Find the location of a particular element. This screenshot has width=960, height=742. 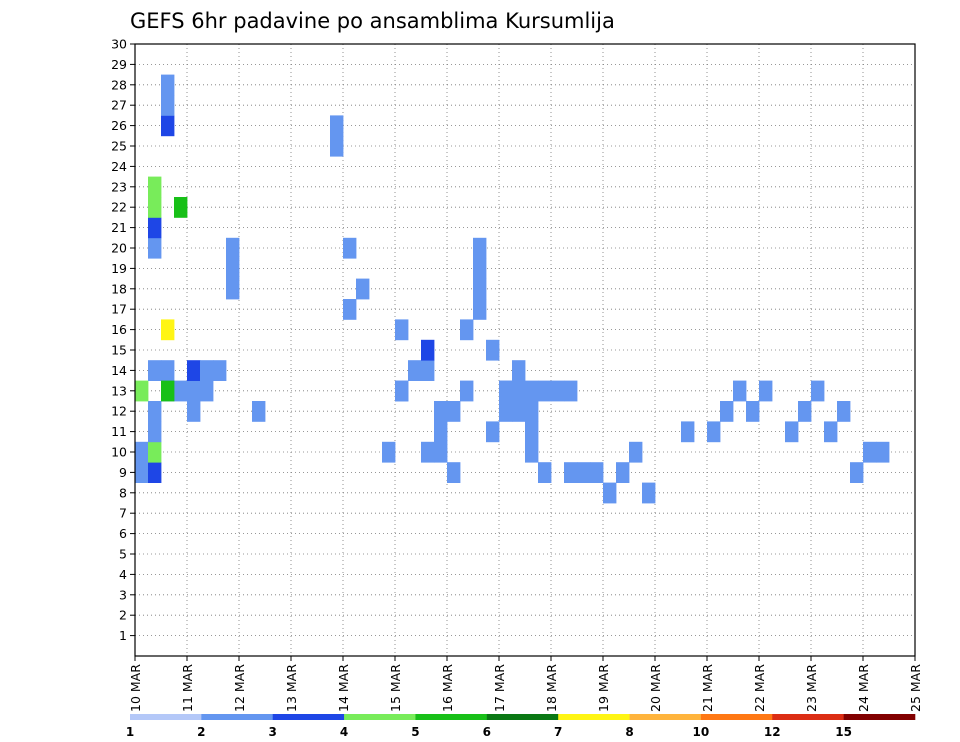

y-tick-label: 6 is located at coordinates (123, 533).